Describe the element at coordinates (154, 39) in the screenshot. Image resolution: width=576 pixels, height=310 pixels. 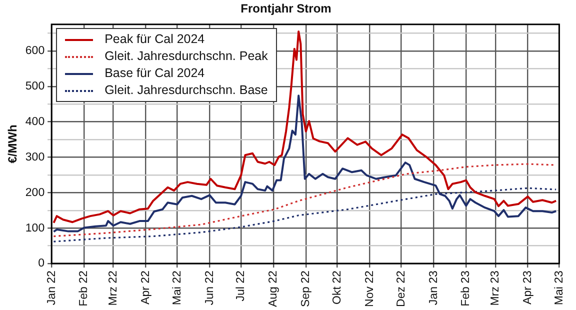
I see `legend-label: Peak für Cal 2024` at that location.